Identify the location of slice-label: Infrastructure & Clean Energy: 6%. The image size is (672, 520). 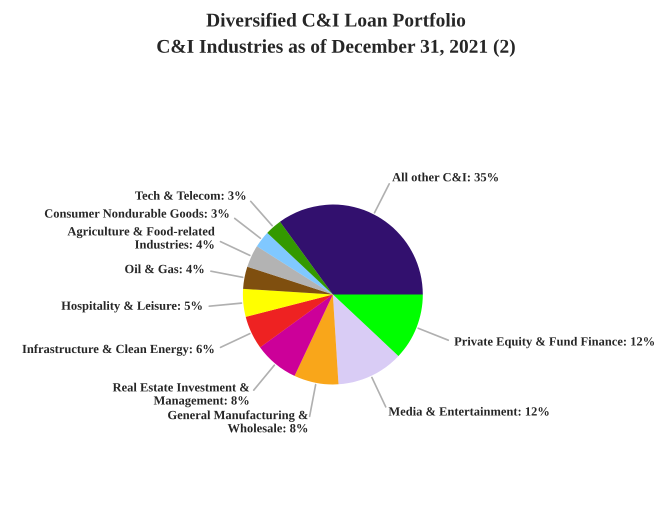
(118, 350).